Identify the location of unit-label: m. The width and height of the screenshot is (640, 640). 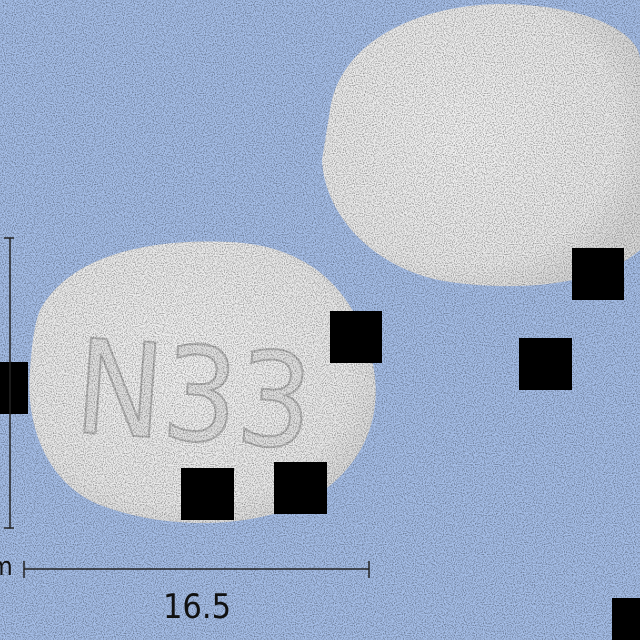
(6, 567).